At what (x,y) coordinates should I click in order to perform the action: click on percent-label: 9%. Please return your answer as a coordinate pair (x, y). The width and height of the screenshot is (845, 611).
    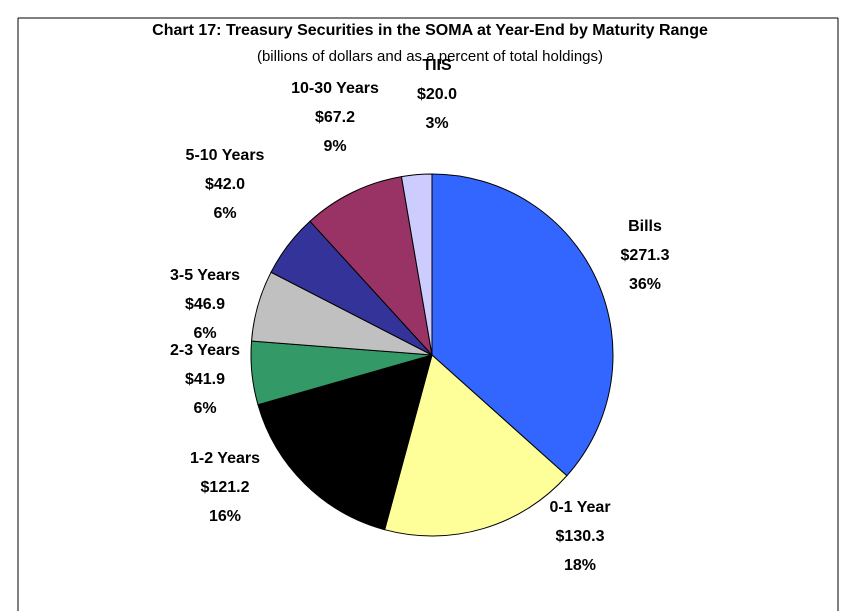
    Looking at the image, I should click on (334, 146).